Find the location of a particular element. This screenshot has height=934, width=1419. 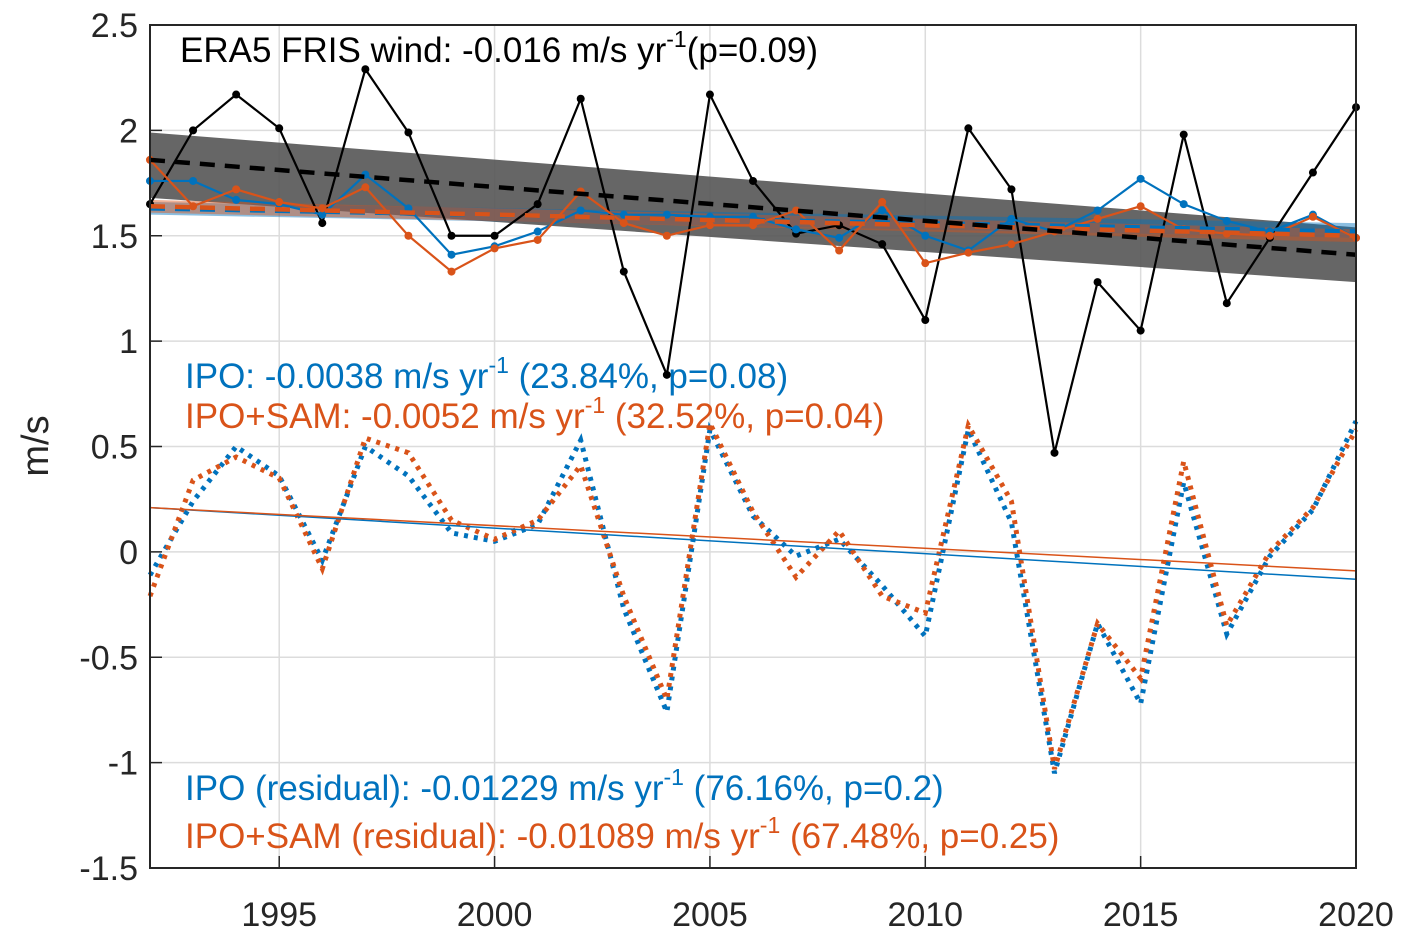

annotation: ERA5 FRIS wind: -0.016 m/s yr-1(p=0.09) is located at coordinates (499, 48).